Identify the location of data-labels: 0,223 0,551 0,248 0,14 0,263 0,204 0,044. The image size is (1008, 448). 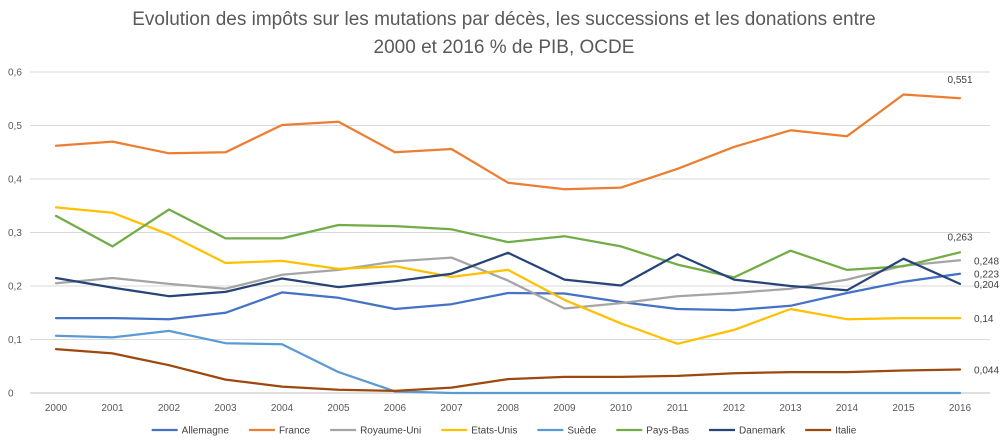
(973, 225).